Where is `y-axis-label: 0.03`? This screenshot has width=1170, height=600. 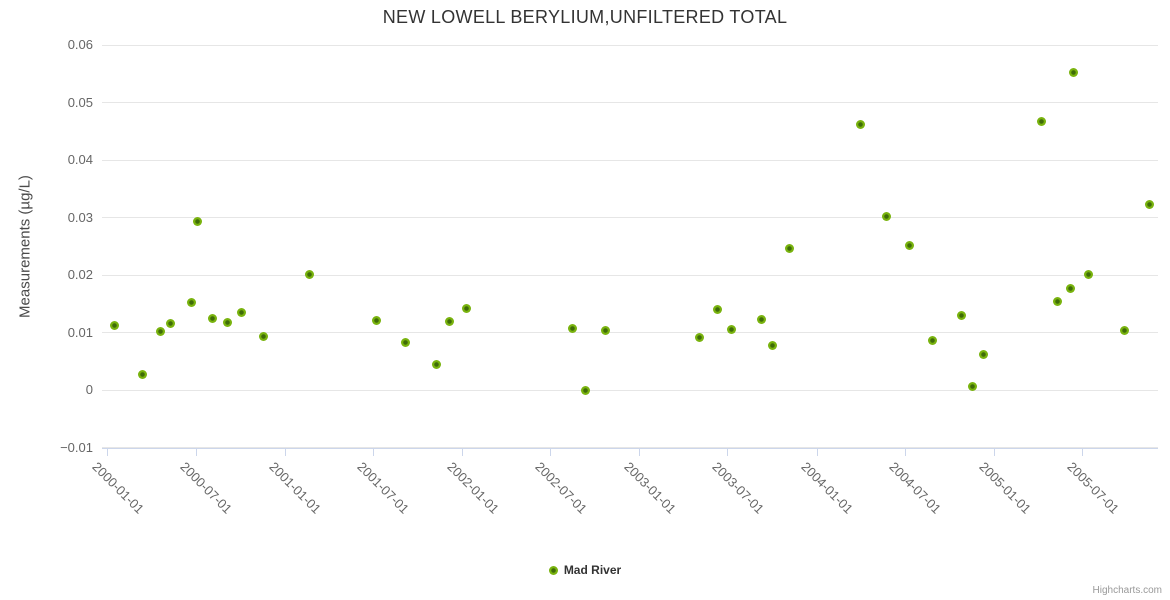 y-axis-label: 0.03 is located at coordinates (80, 217).